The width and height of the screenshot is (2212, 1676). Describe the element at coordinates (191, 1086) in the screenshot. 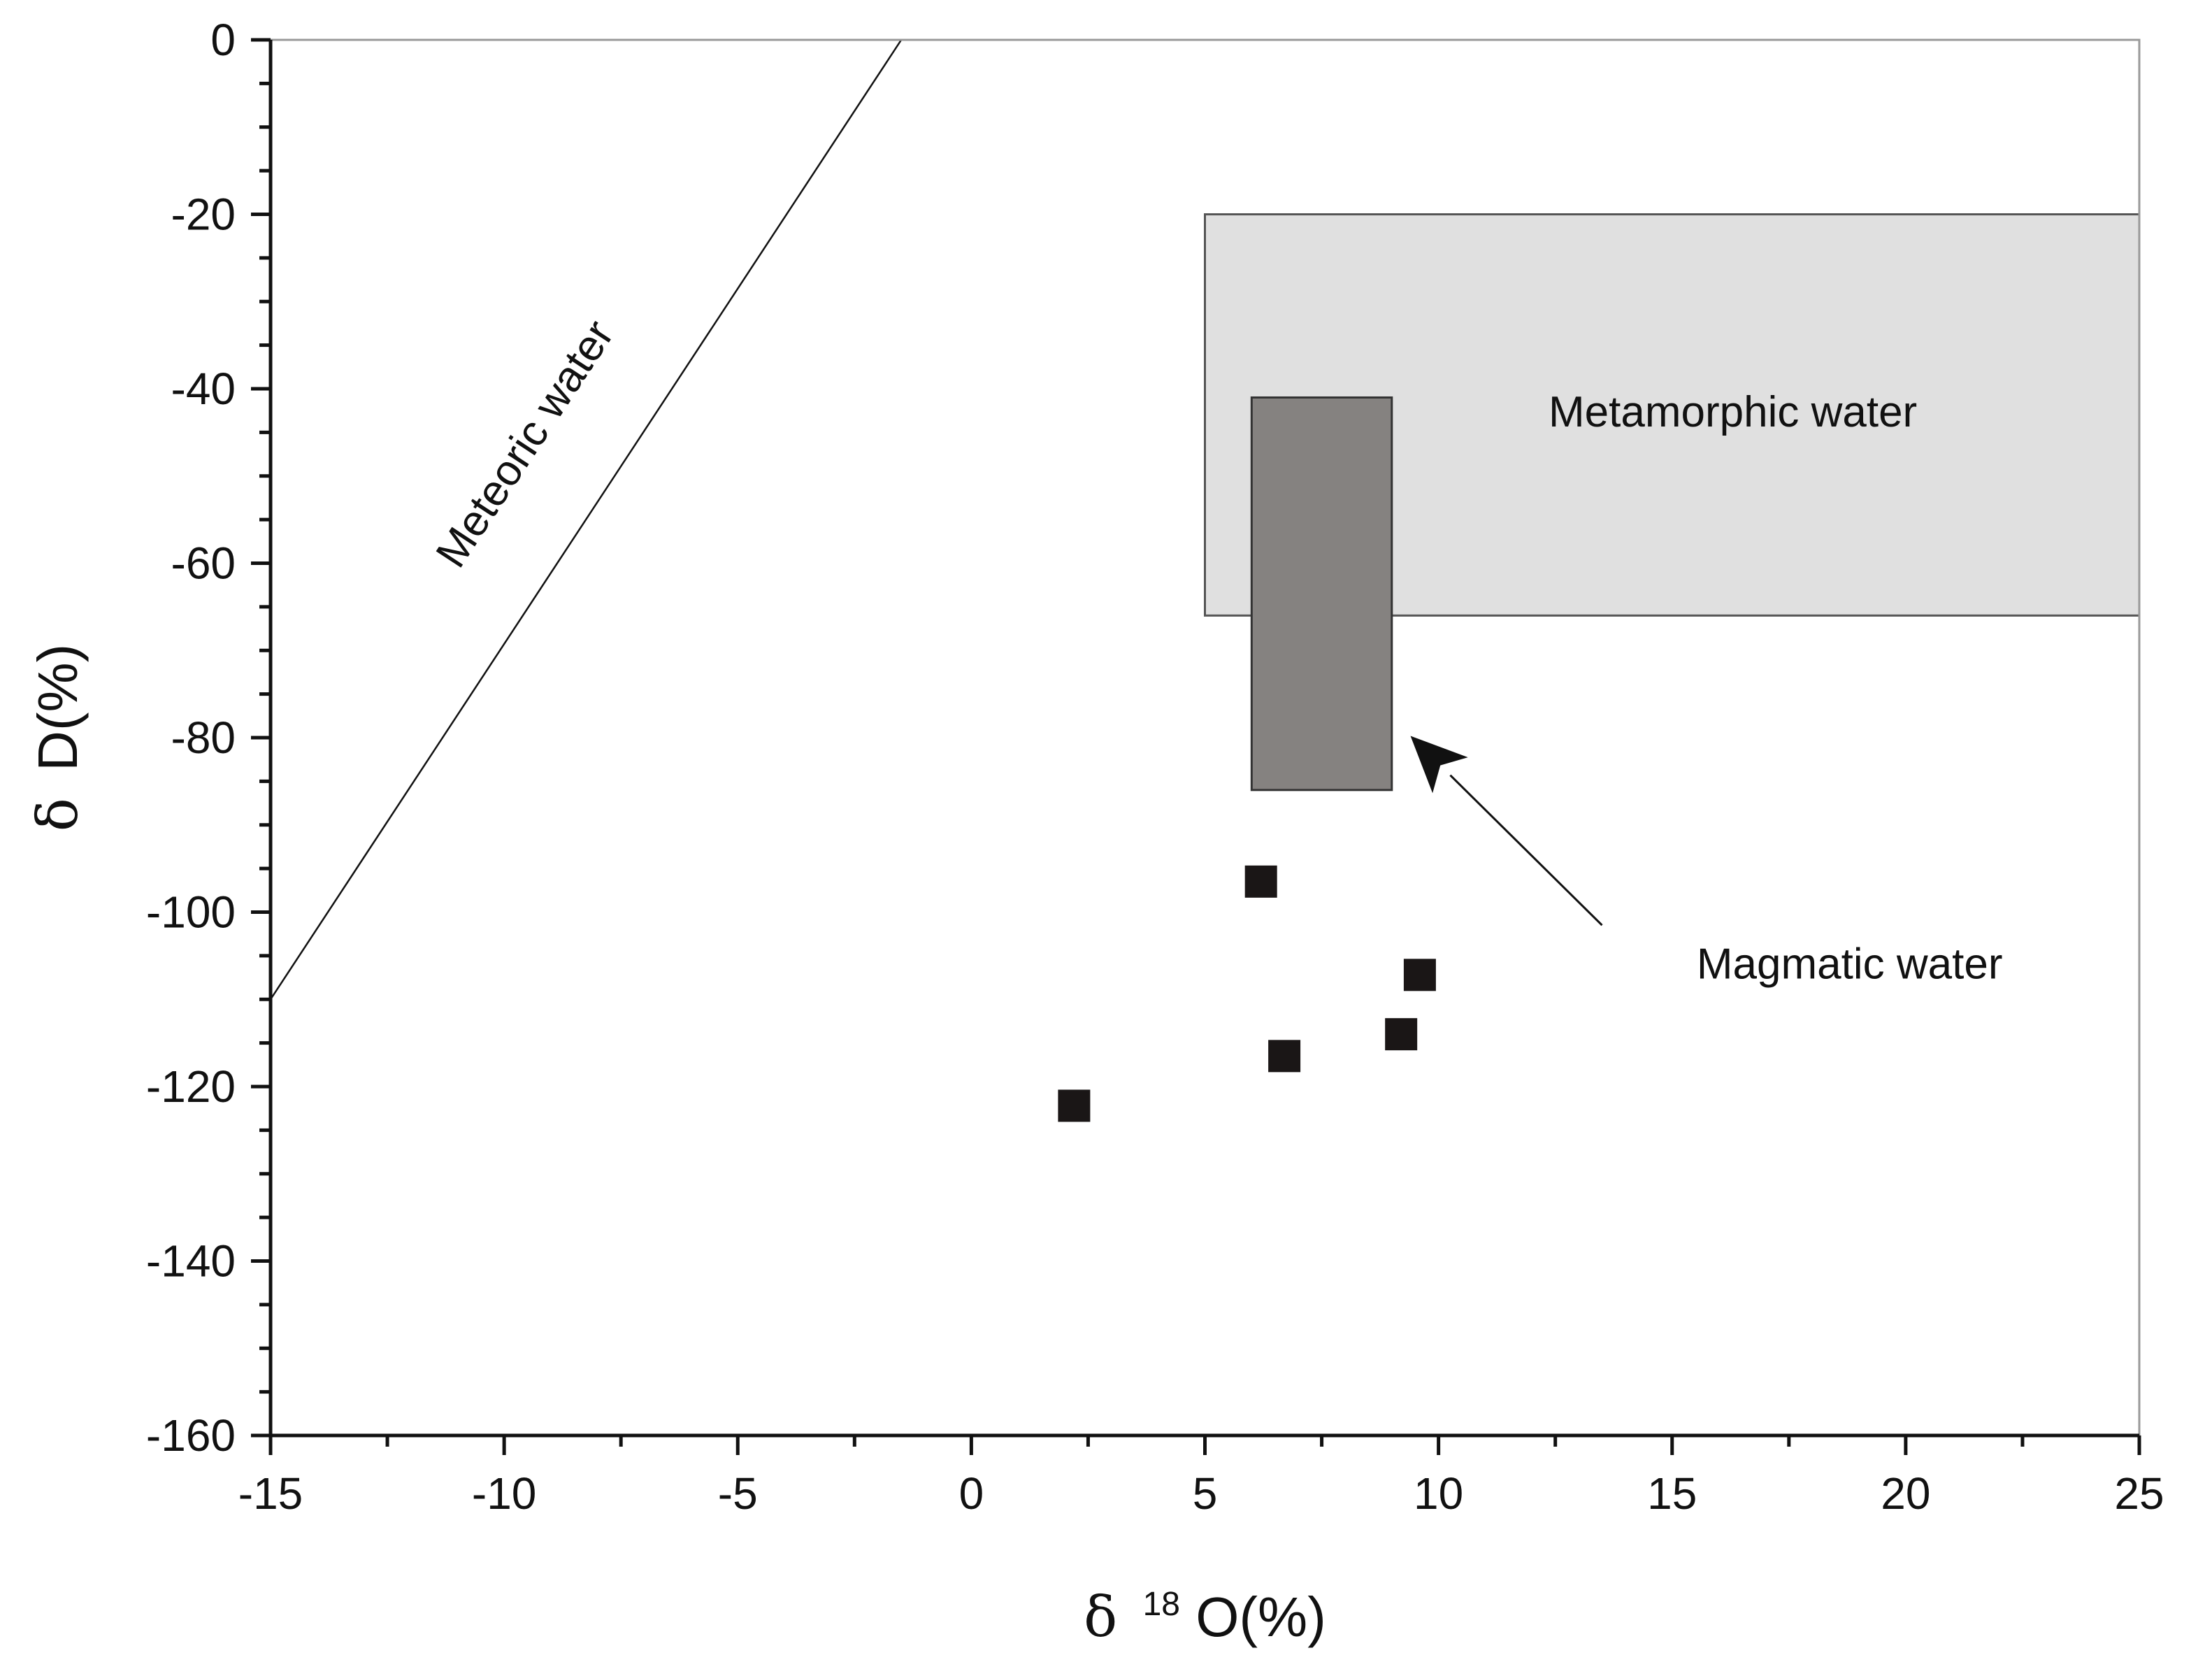

I see `y-tick-label: -120` at that location.